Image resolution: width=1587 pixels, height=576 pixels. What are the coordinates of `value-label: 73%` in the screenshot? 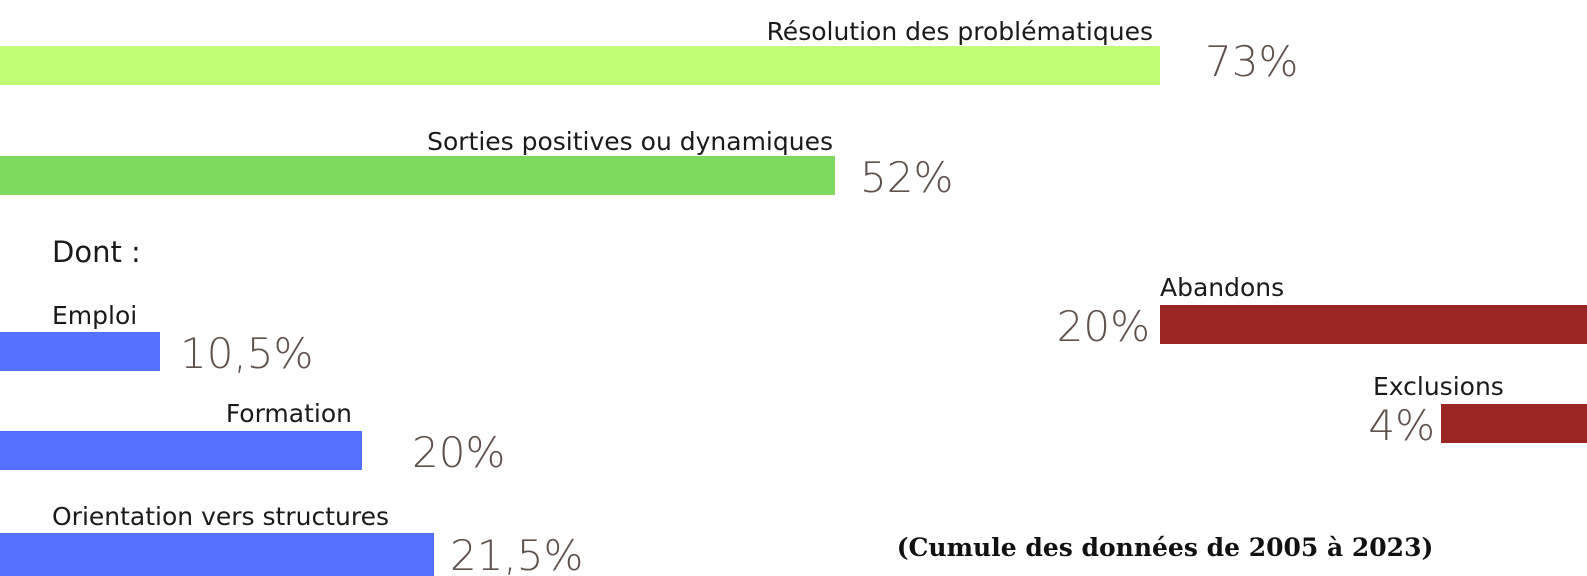 It's located at (1251, 61).